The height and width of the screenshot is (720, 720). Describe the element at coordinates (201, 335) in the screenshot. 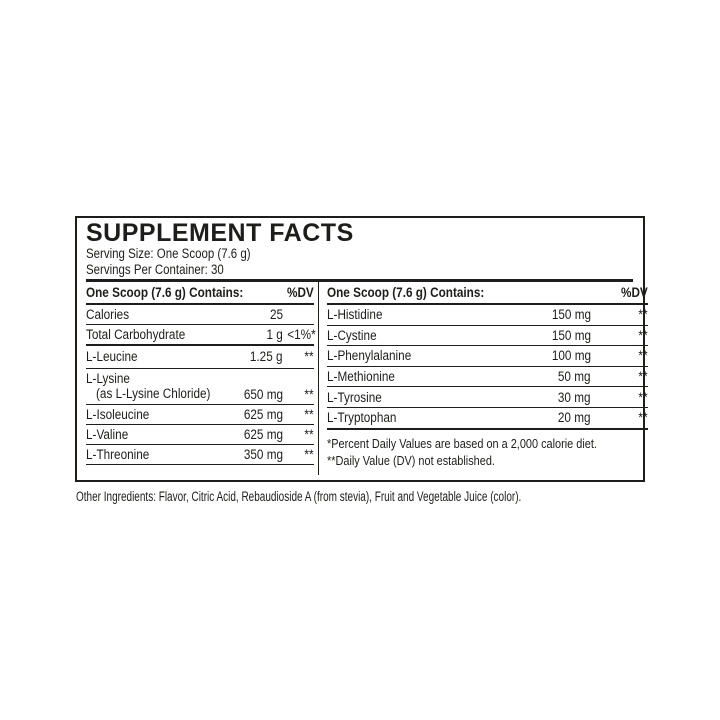

I see `nutrient-row-total-carbohydrate: Total Carbohydrate 1 g <1%*` at that location.